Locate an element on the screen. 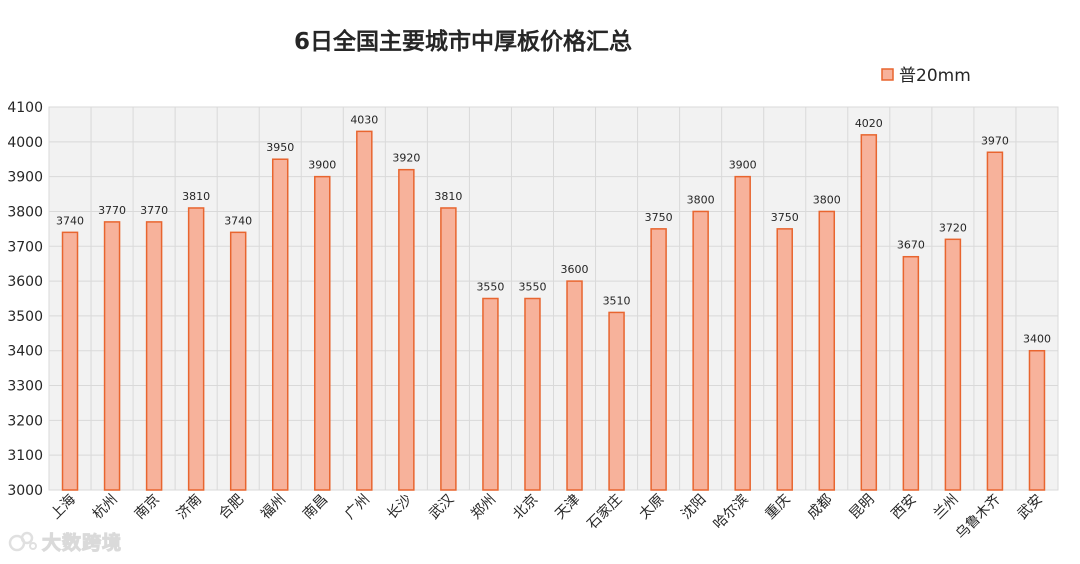 The width and height of the screenshot is (1080, 564). y-tick-label: 3200 is located at coordinates (25, 421).